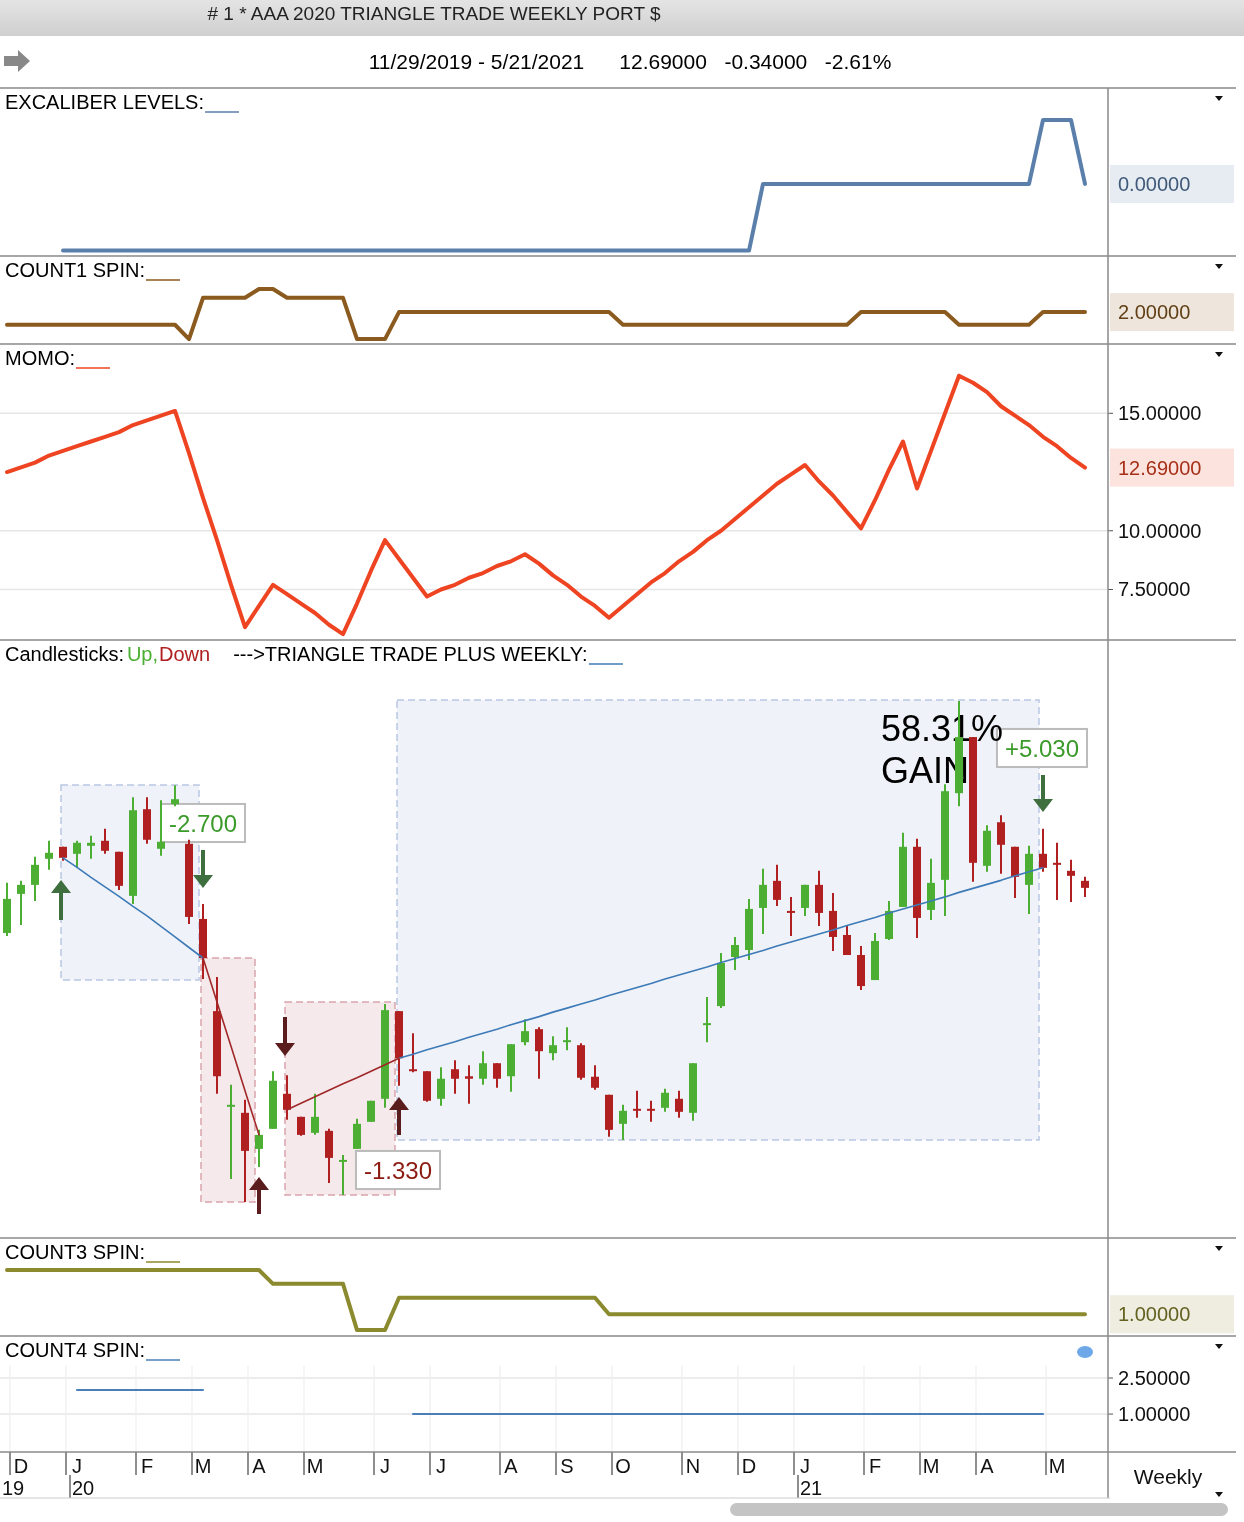 Image resolution: width=1244 pixels, height=1522 pixels. Describe the element at coordinates (567, 1466) in the screenshot. I see `x-tick-label: S` at that location.